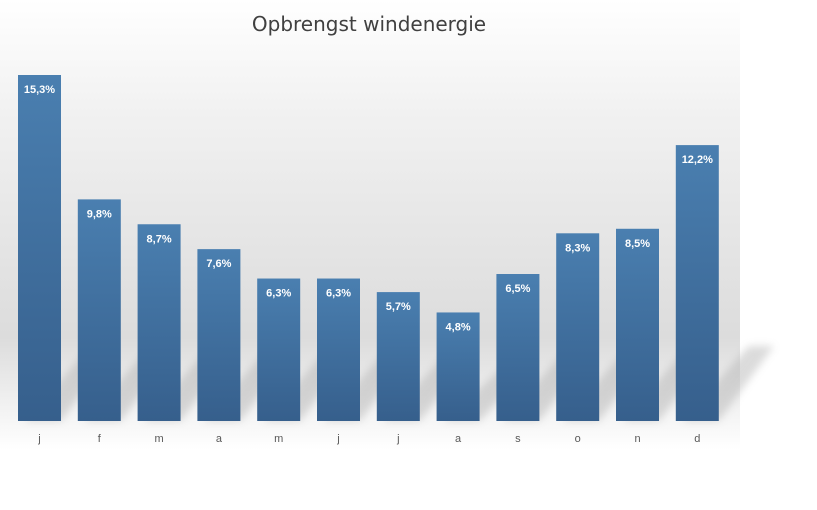 This screenshot has height=510, width=817. Describe the element at coordinates (99, 214) in the screenshot. I see `data-label: 9,8%` at that location.